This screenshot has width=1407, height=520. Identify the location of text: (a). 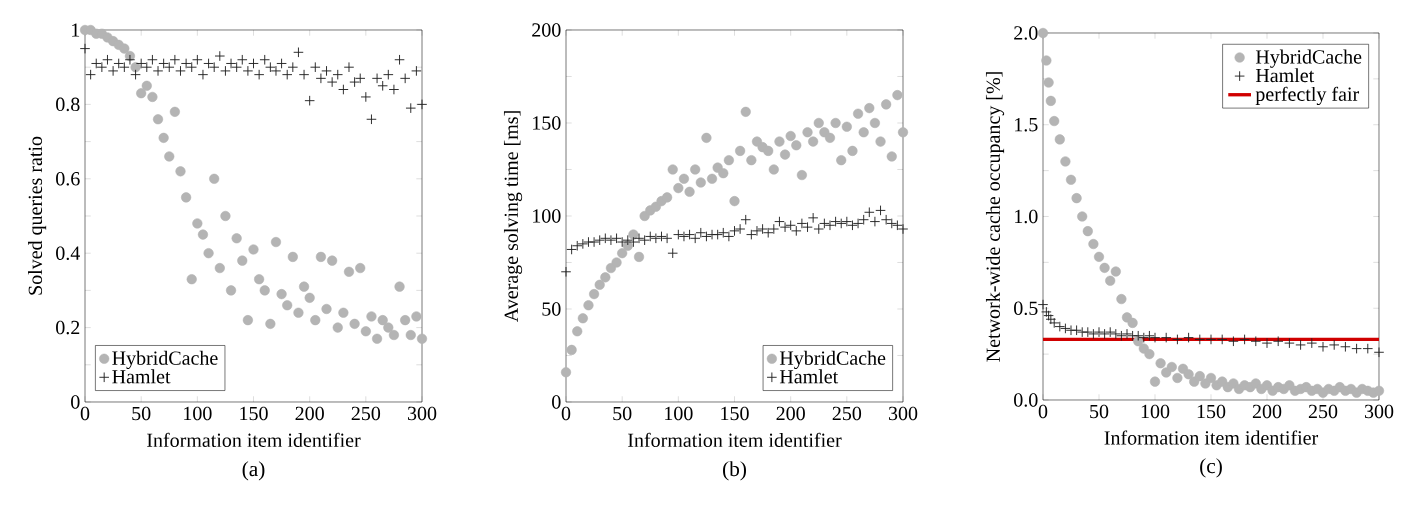
(253, 471).